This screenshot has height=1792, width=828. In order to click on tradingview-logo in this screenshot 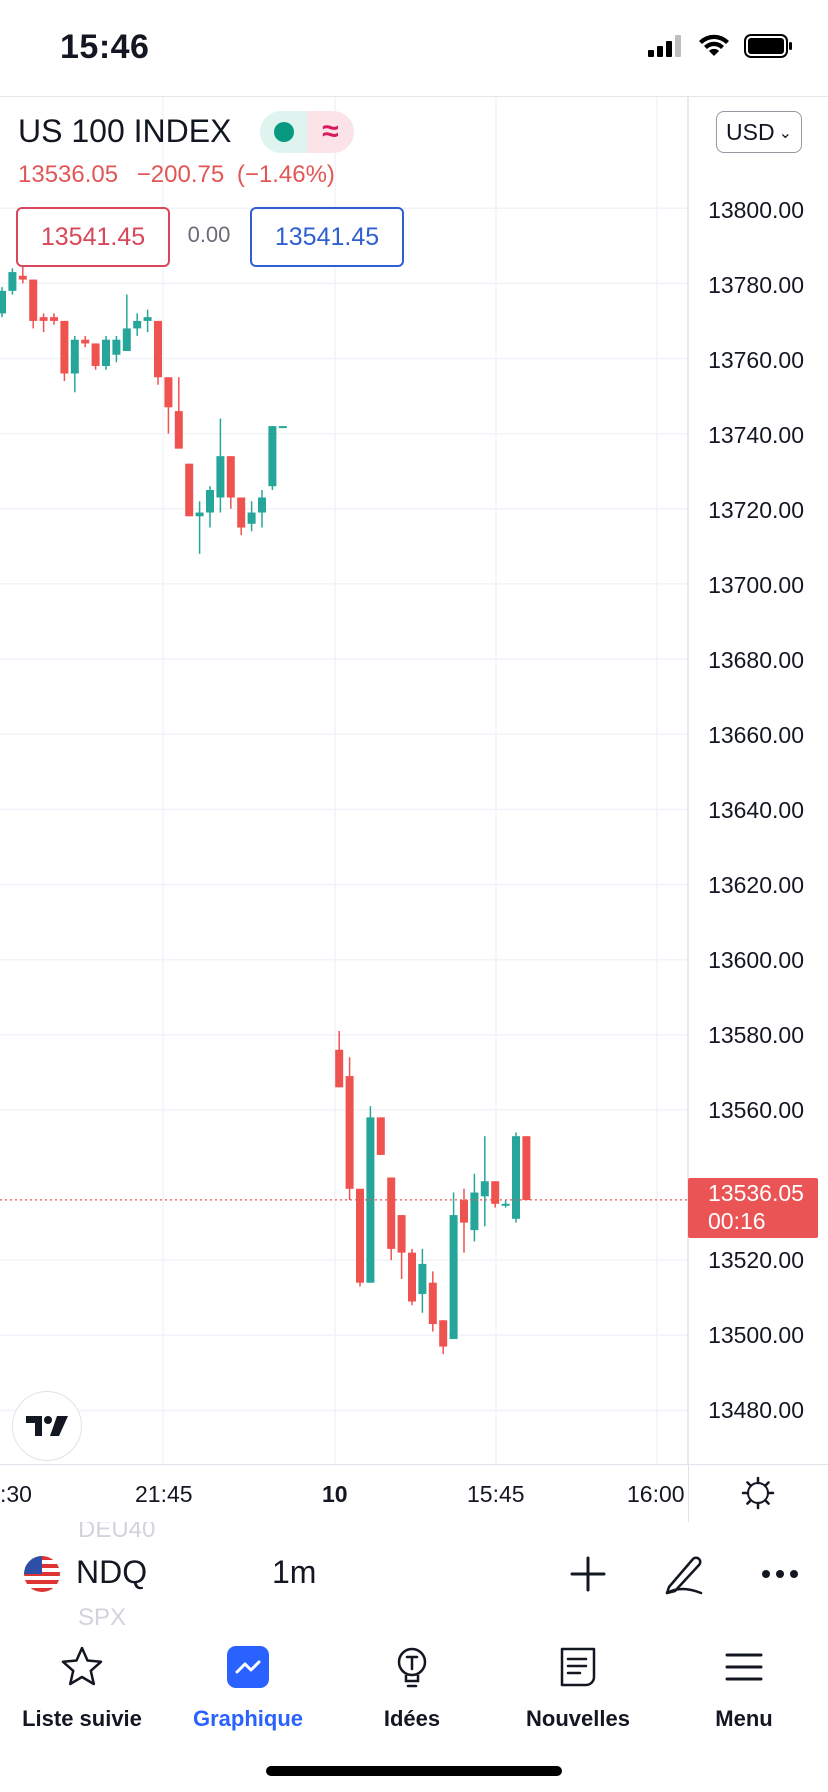, I will do `click(47, 1426)`.